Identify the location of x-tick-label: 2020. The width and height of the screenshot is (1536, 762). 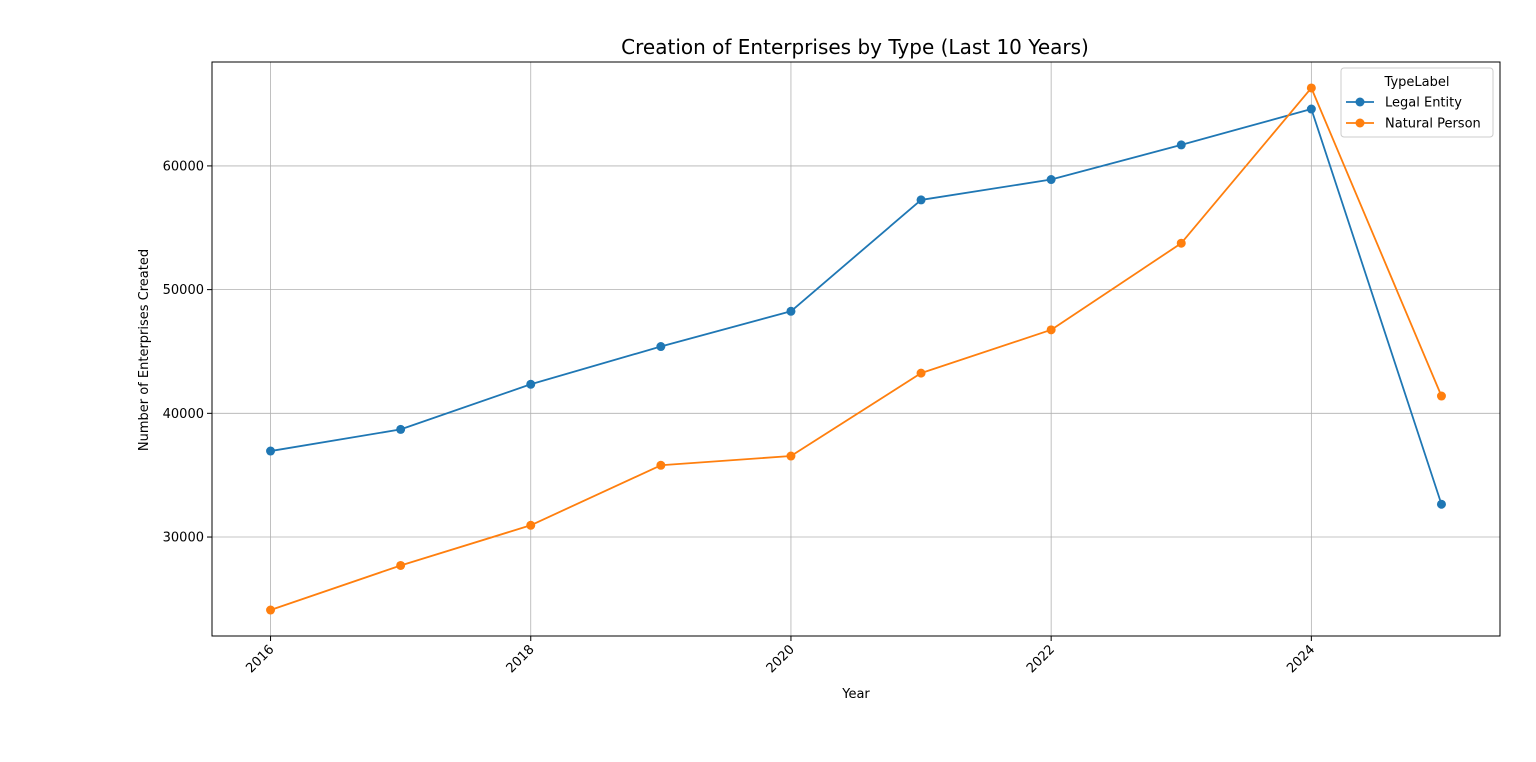
(781, 659).